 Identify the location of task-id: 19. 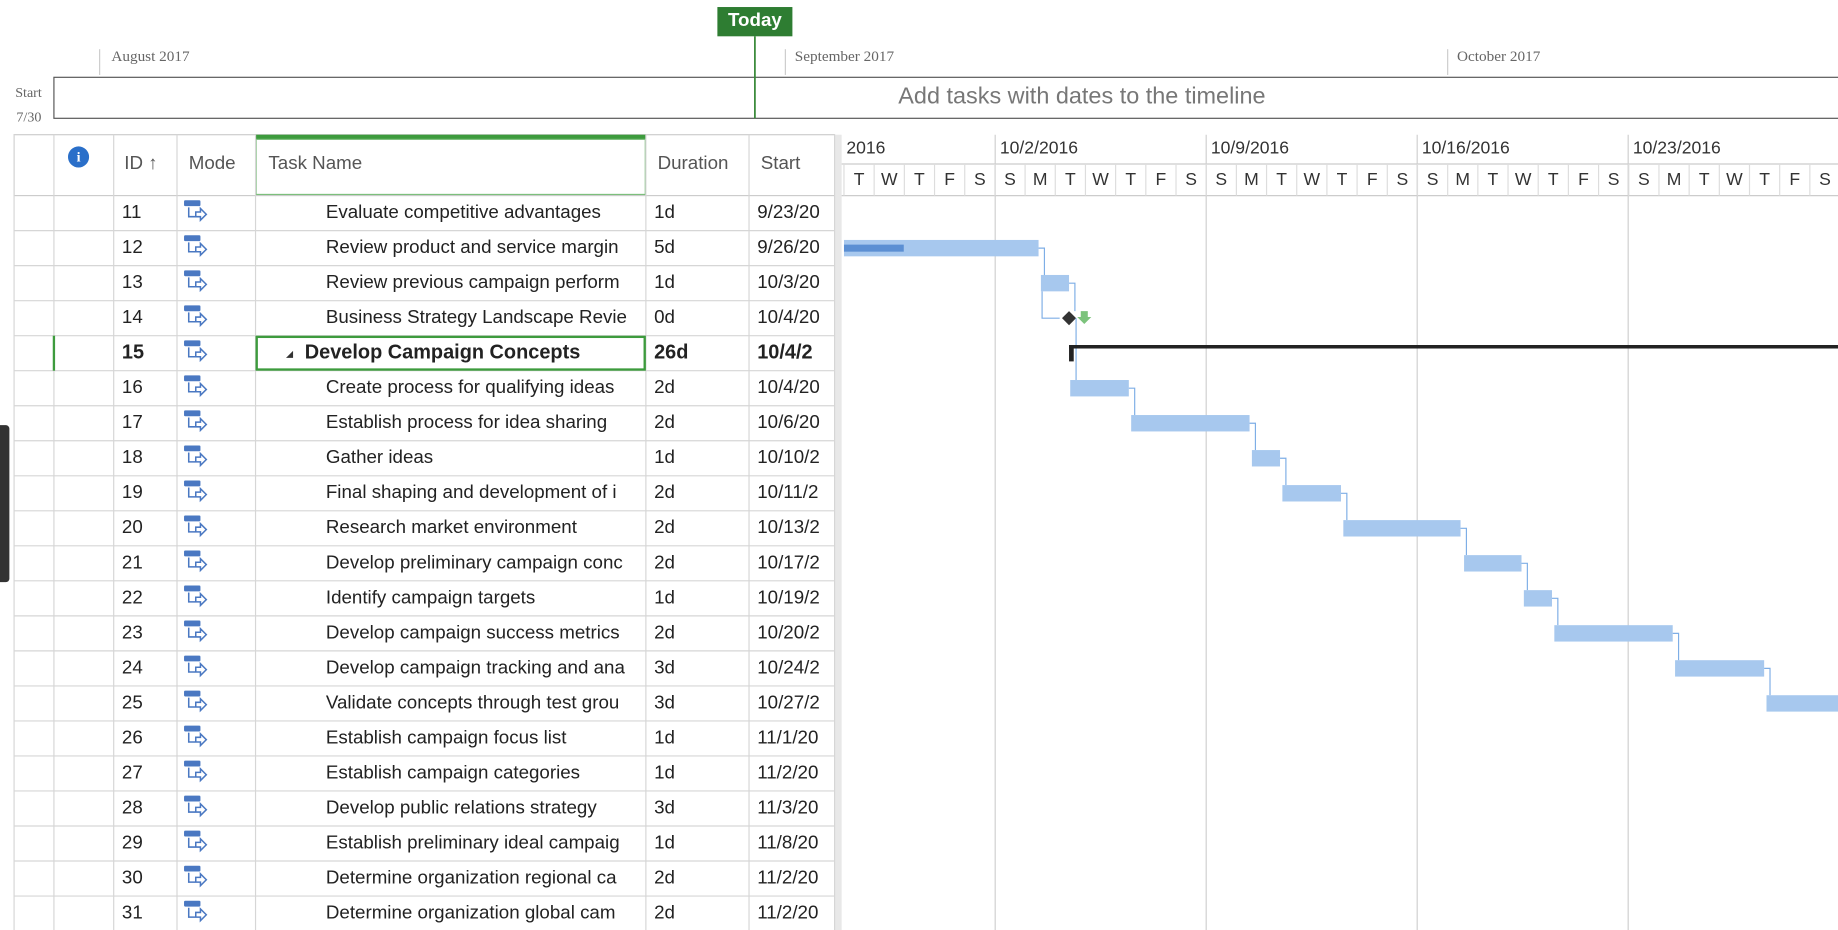
(132, 491).